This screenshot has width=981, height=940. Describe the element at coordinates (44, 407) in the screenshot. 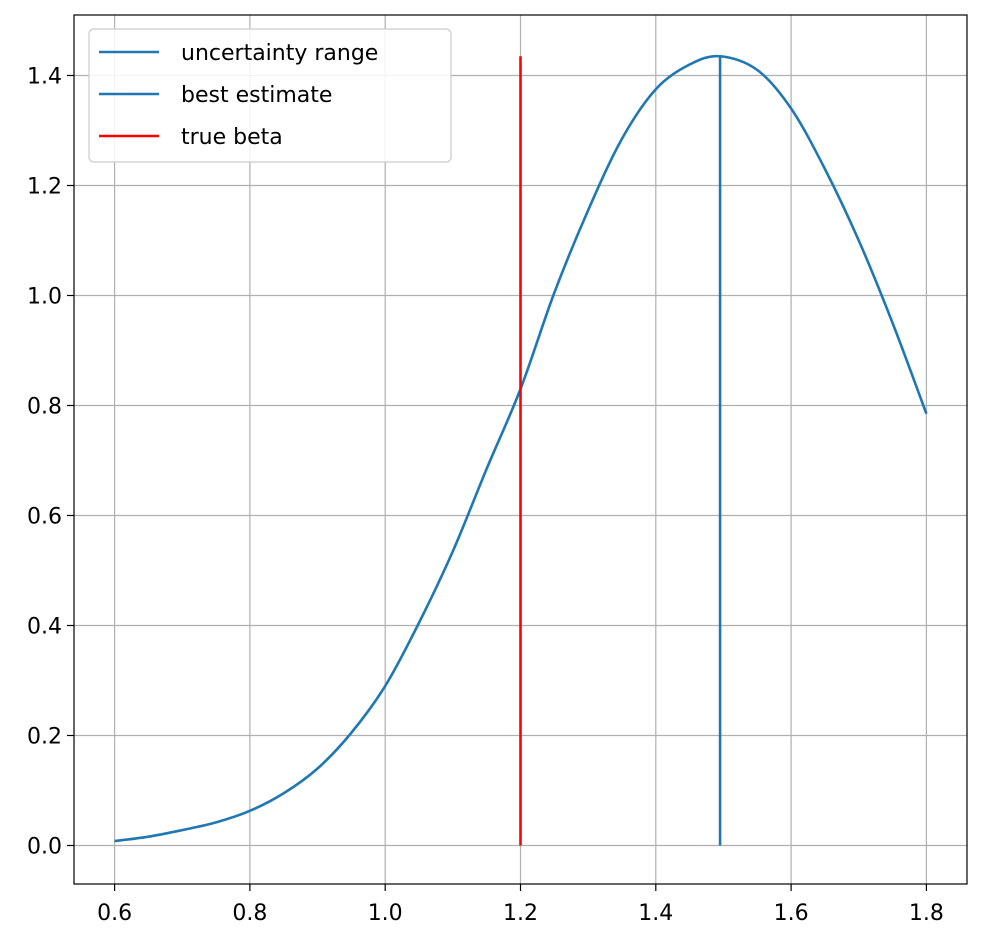

I see `y-tick-label: 0.8` at that location.